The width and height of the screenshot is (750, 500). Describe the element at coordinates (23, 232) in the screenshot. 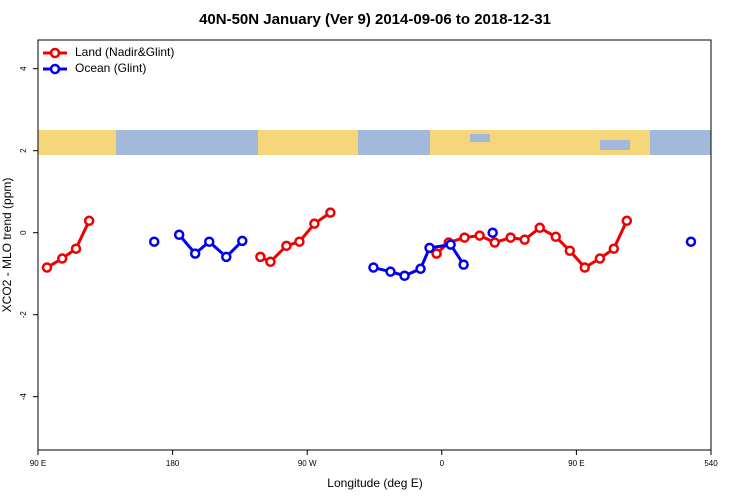

I see `y-tick-label: 0` at that location.